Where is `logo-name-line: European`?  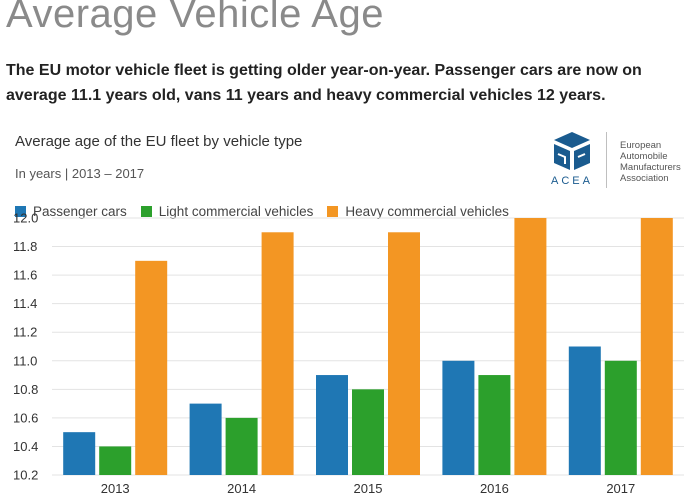
logo-name-line: European is located at coordinates (641, 145).